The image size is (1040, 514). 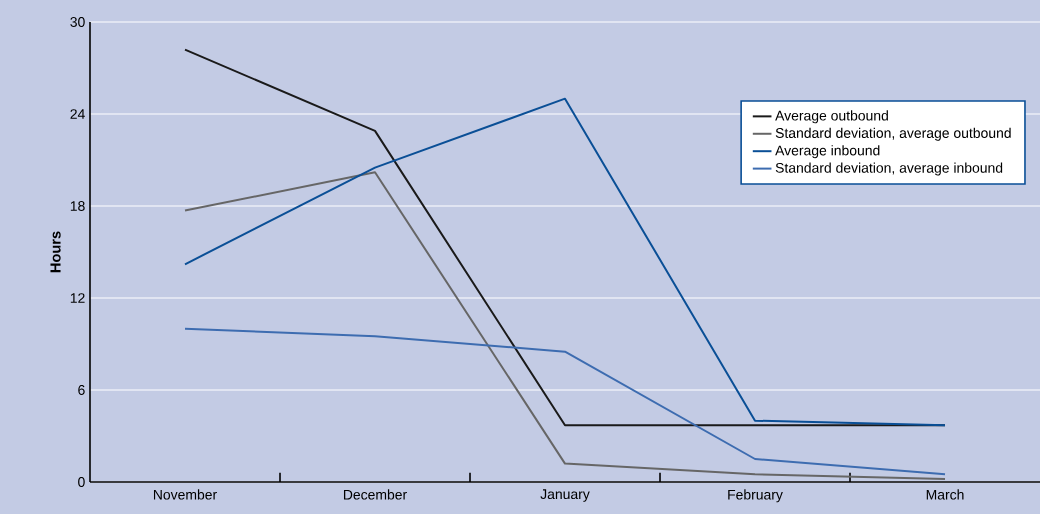 What do you see at coordinates (889, 169) in the screenshot?
I see `legend-label: Standard deviation, average inbound` at bounding box center [889, 169].